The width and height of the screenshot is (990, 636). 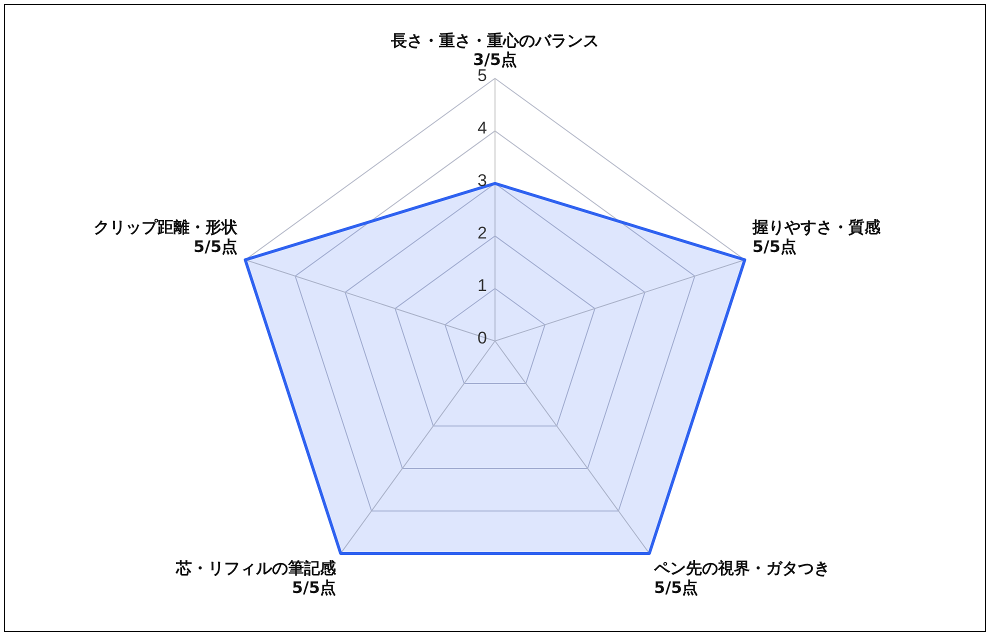 What do you see at coordinates (482, 233) in the screenshot?
I see `y-tick-label: 2` at bounding box center [482, 233].